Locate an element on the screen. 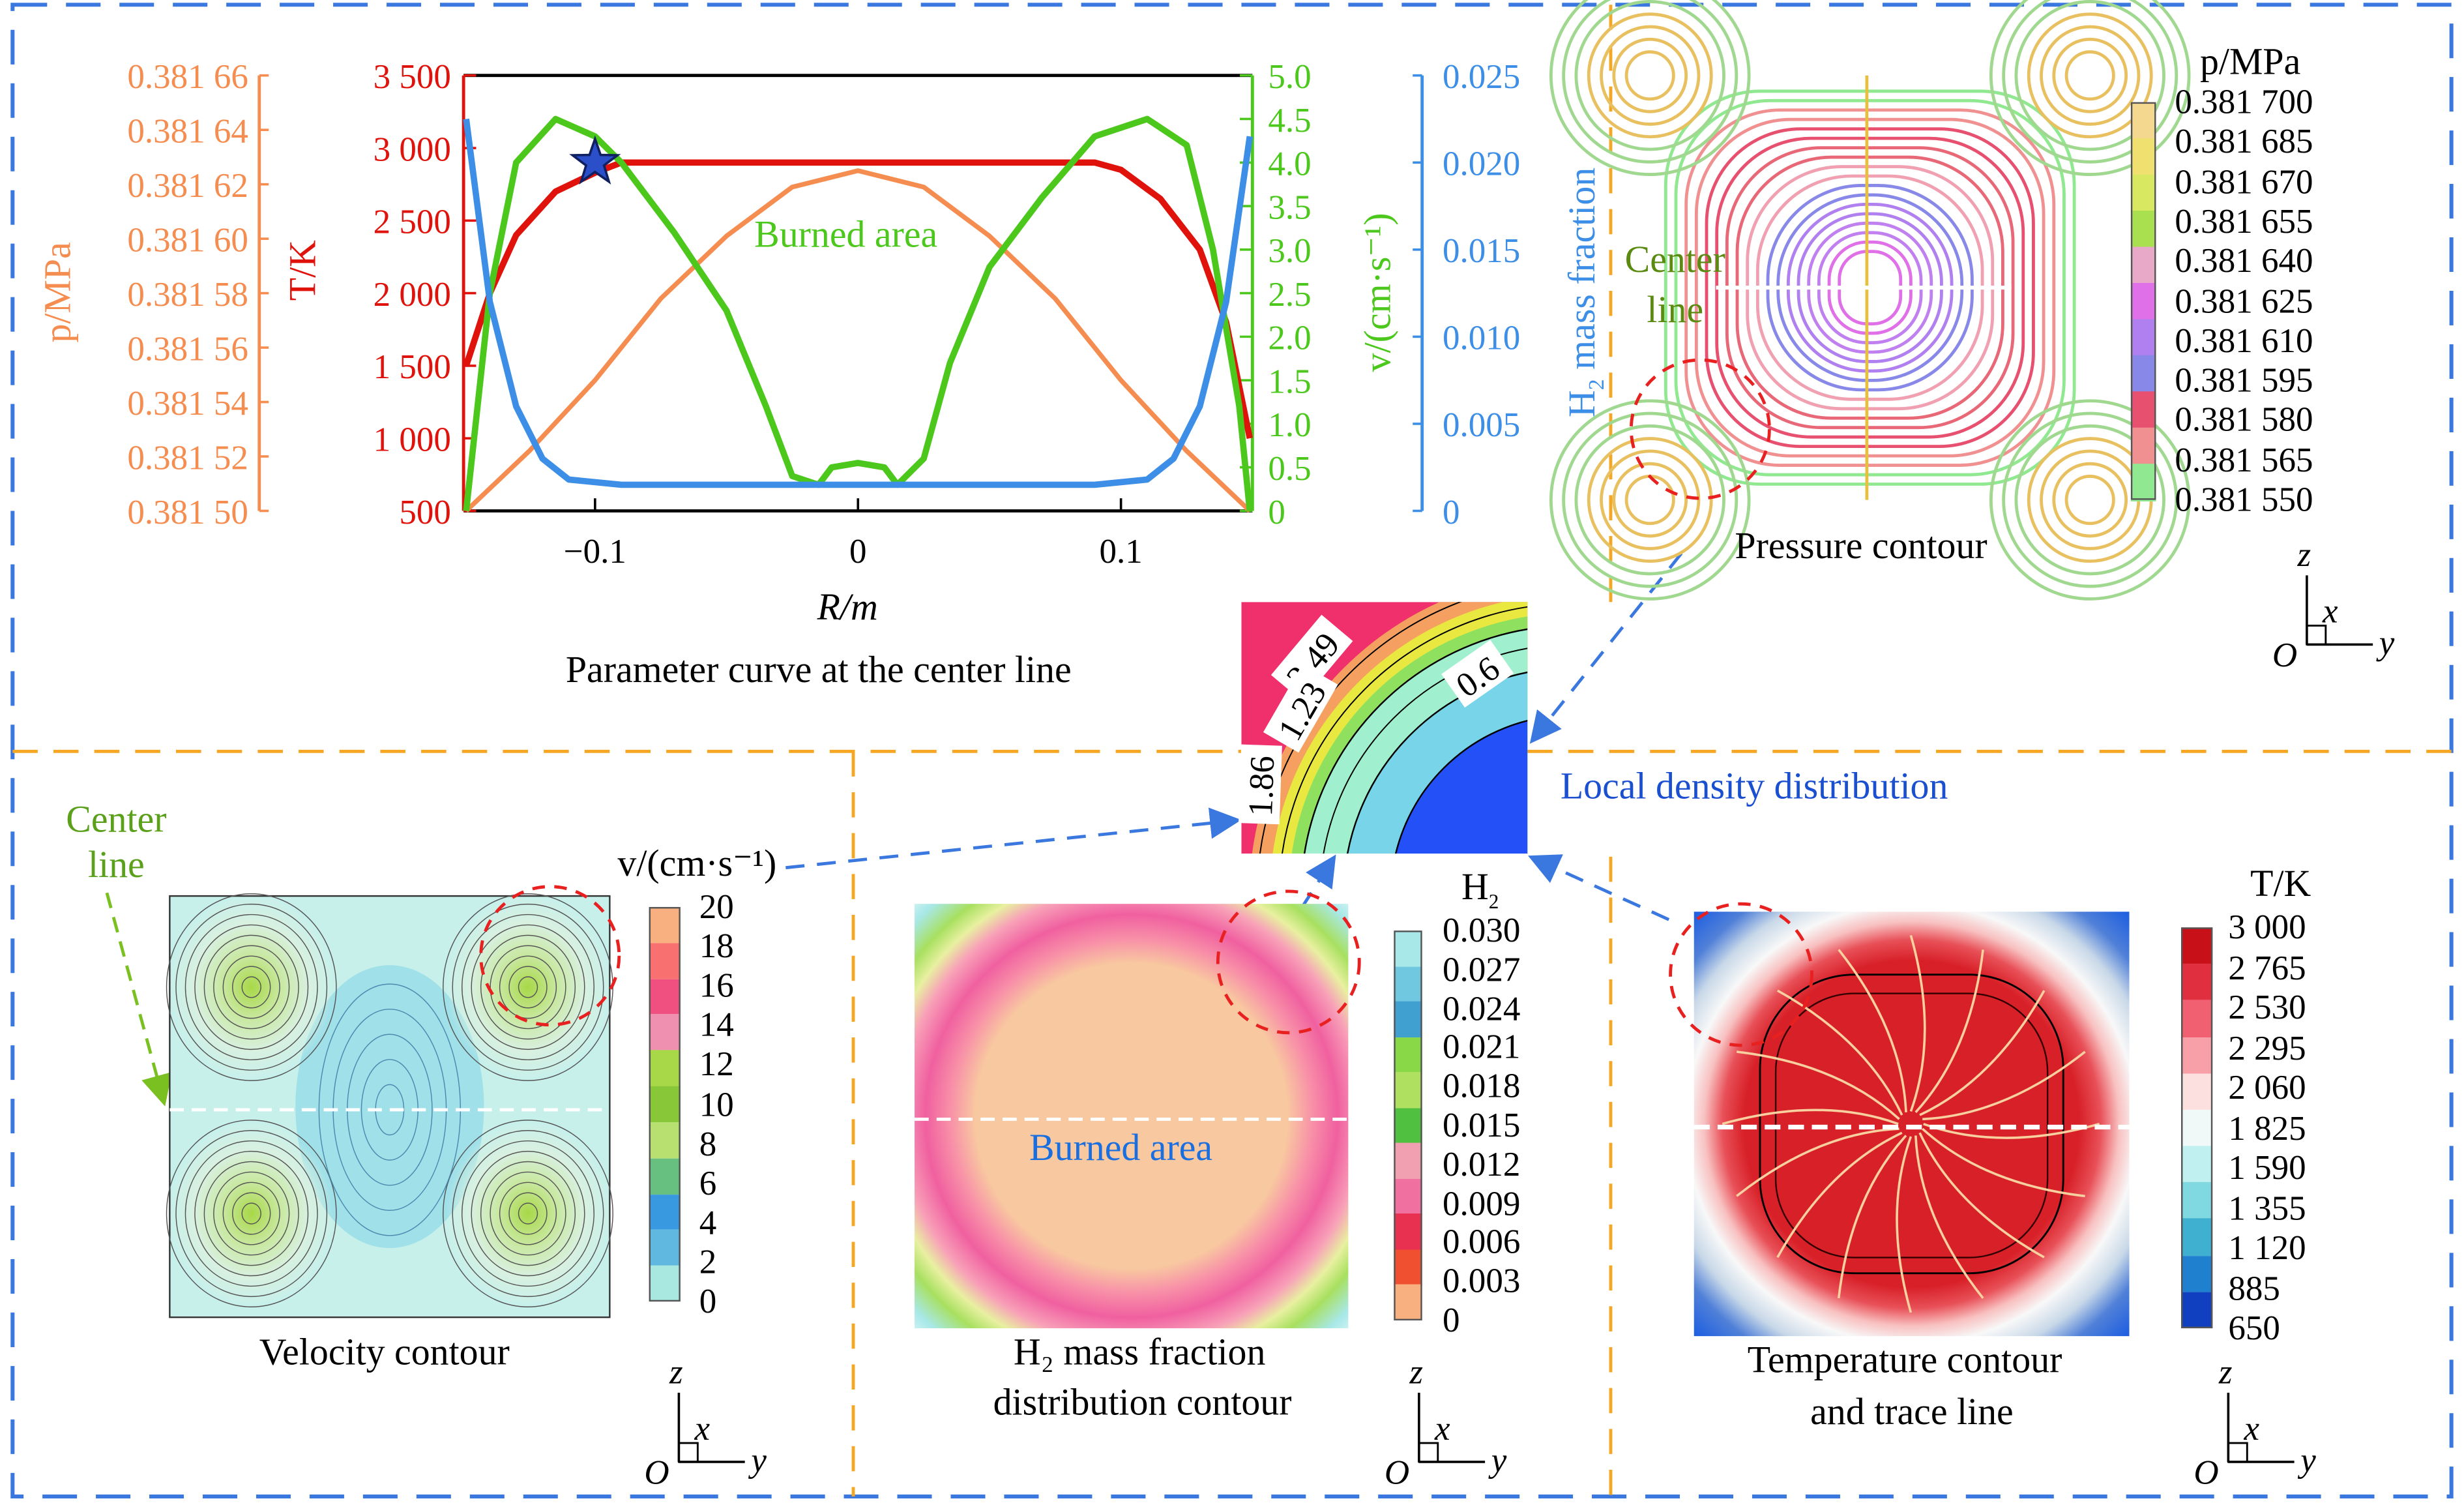  colorbar-tick-label: 0.381 670 is located at coordinates (2244, 181).